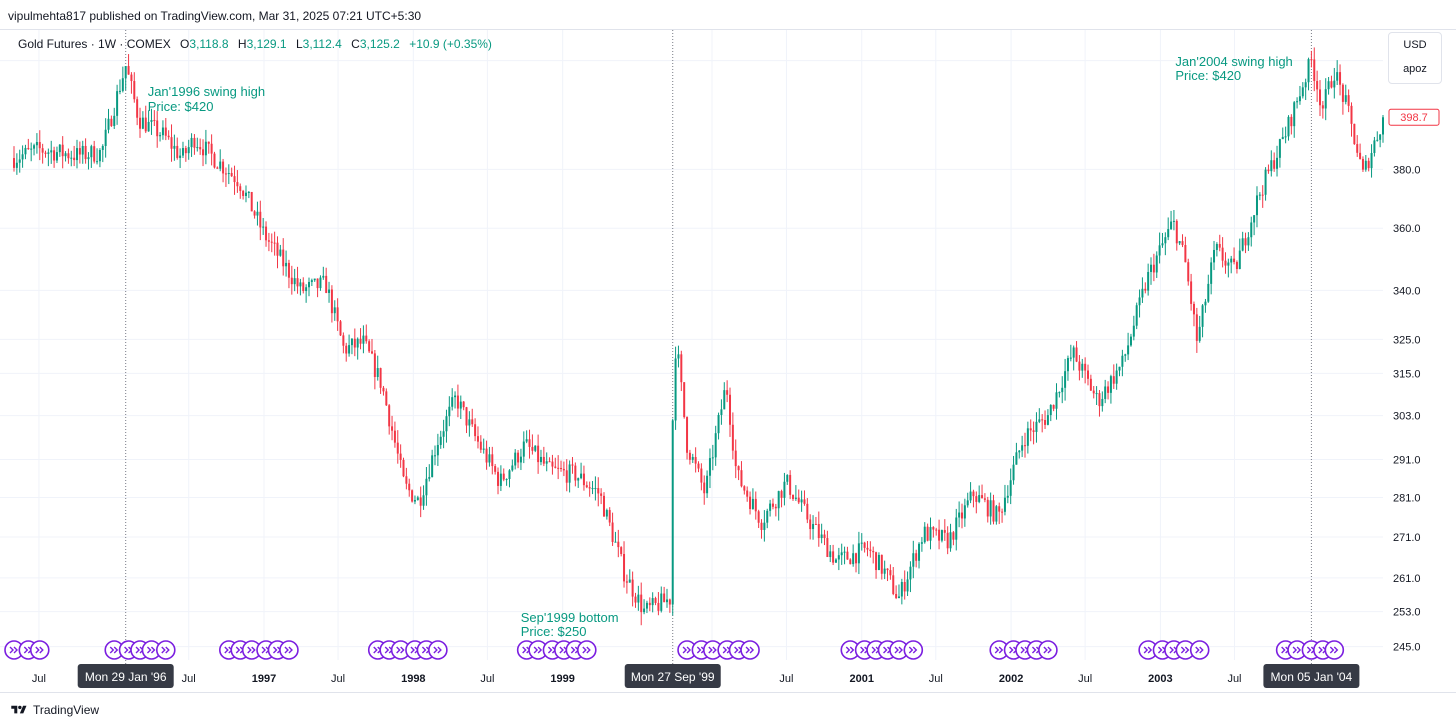 The width and height of the screenshot is (1456, 727). What do you see at coordinates (450, 44) in the screenshot?
I see `change-value: +10.9 (+0.35%)` at bounding box center [450, 44].